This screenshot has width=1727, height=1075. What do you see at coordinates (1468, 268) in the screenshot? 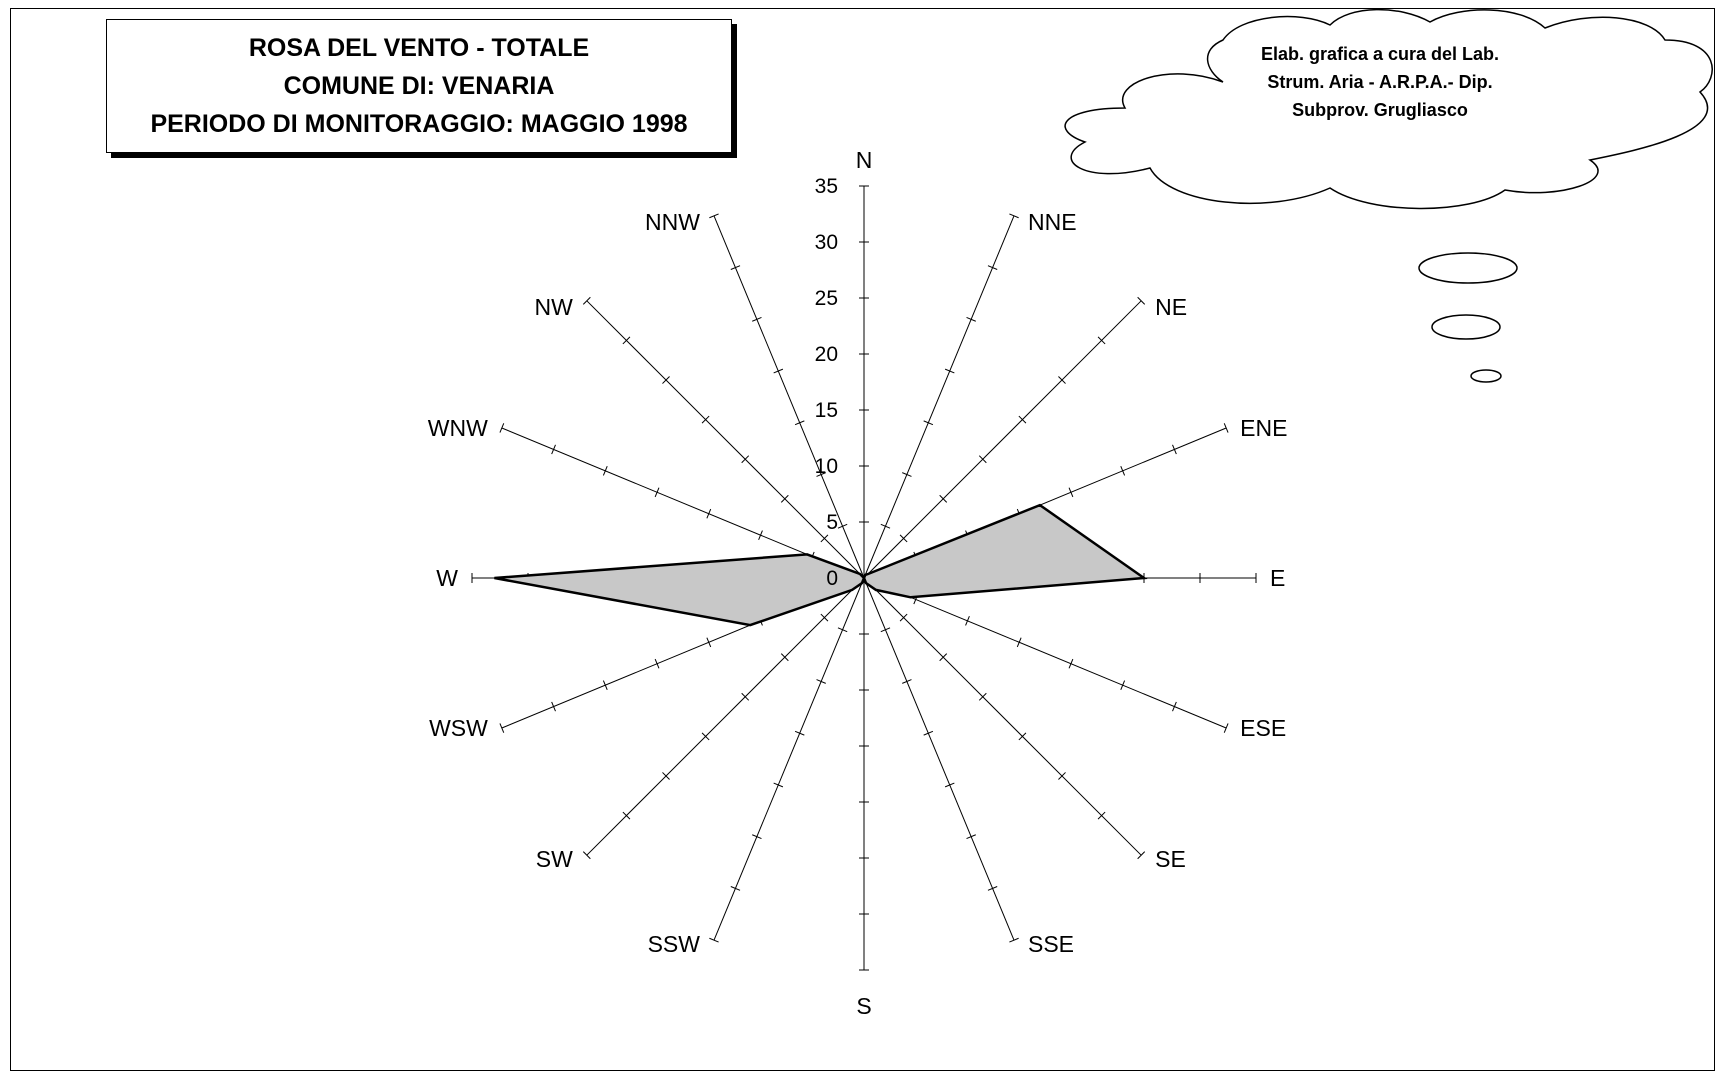
I see `thought-bubble-large` at bounding box center [1468, 268].